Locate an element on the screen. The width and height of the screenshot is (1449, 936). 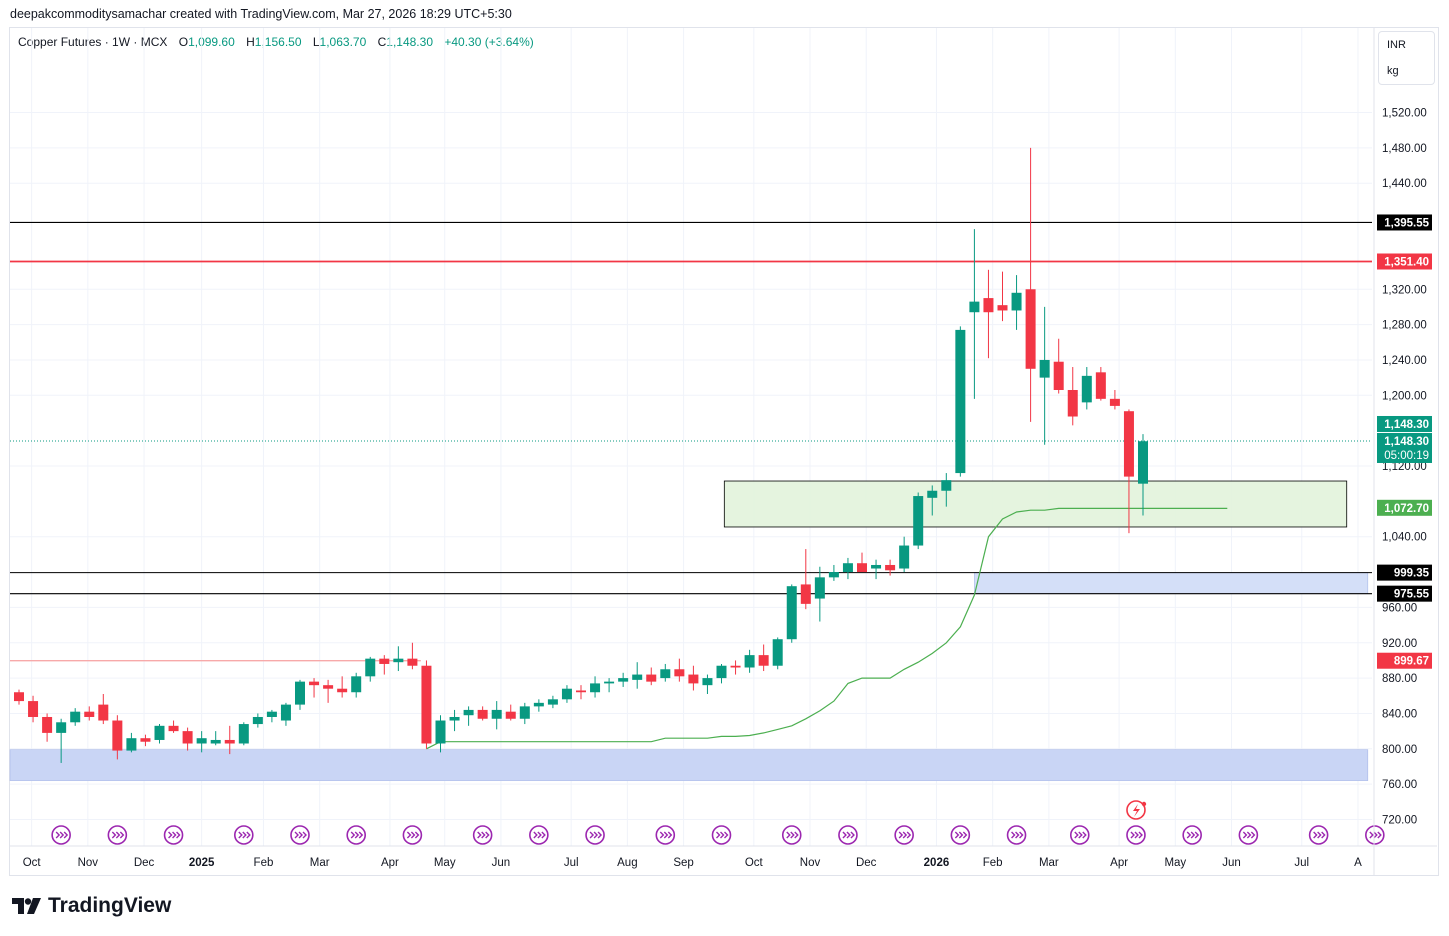
last-price-label-top-text: 1,148.30 is located at coordinates (1406, 425).